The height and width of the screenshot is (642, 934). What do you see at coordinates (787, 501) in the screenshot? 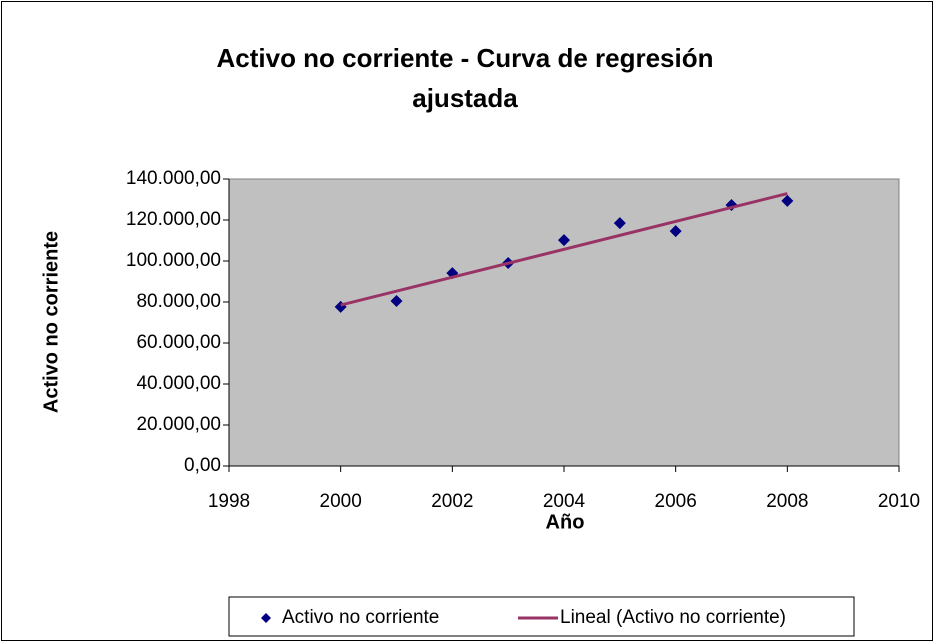
I see `x-tick-label: 2008` at bounding box center [787, 501].